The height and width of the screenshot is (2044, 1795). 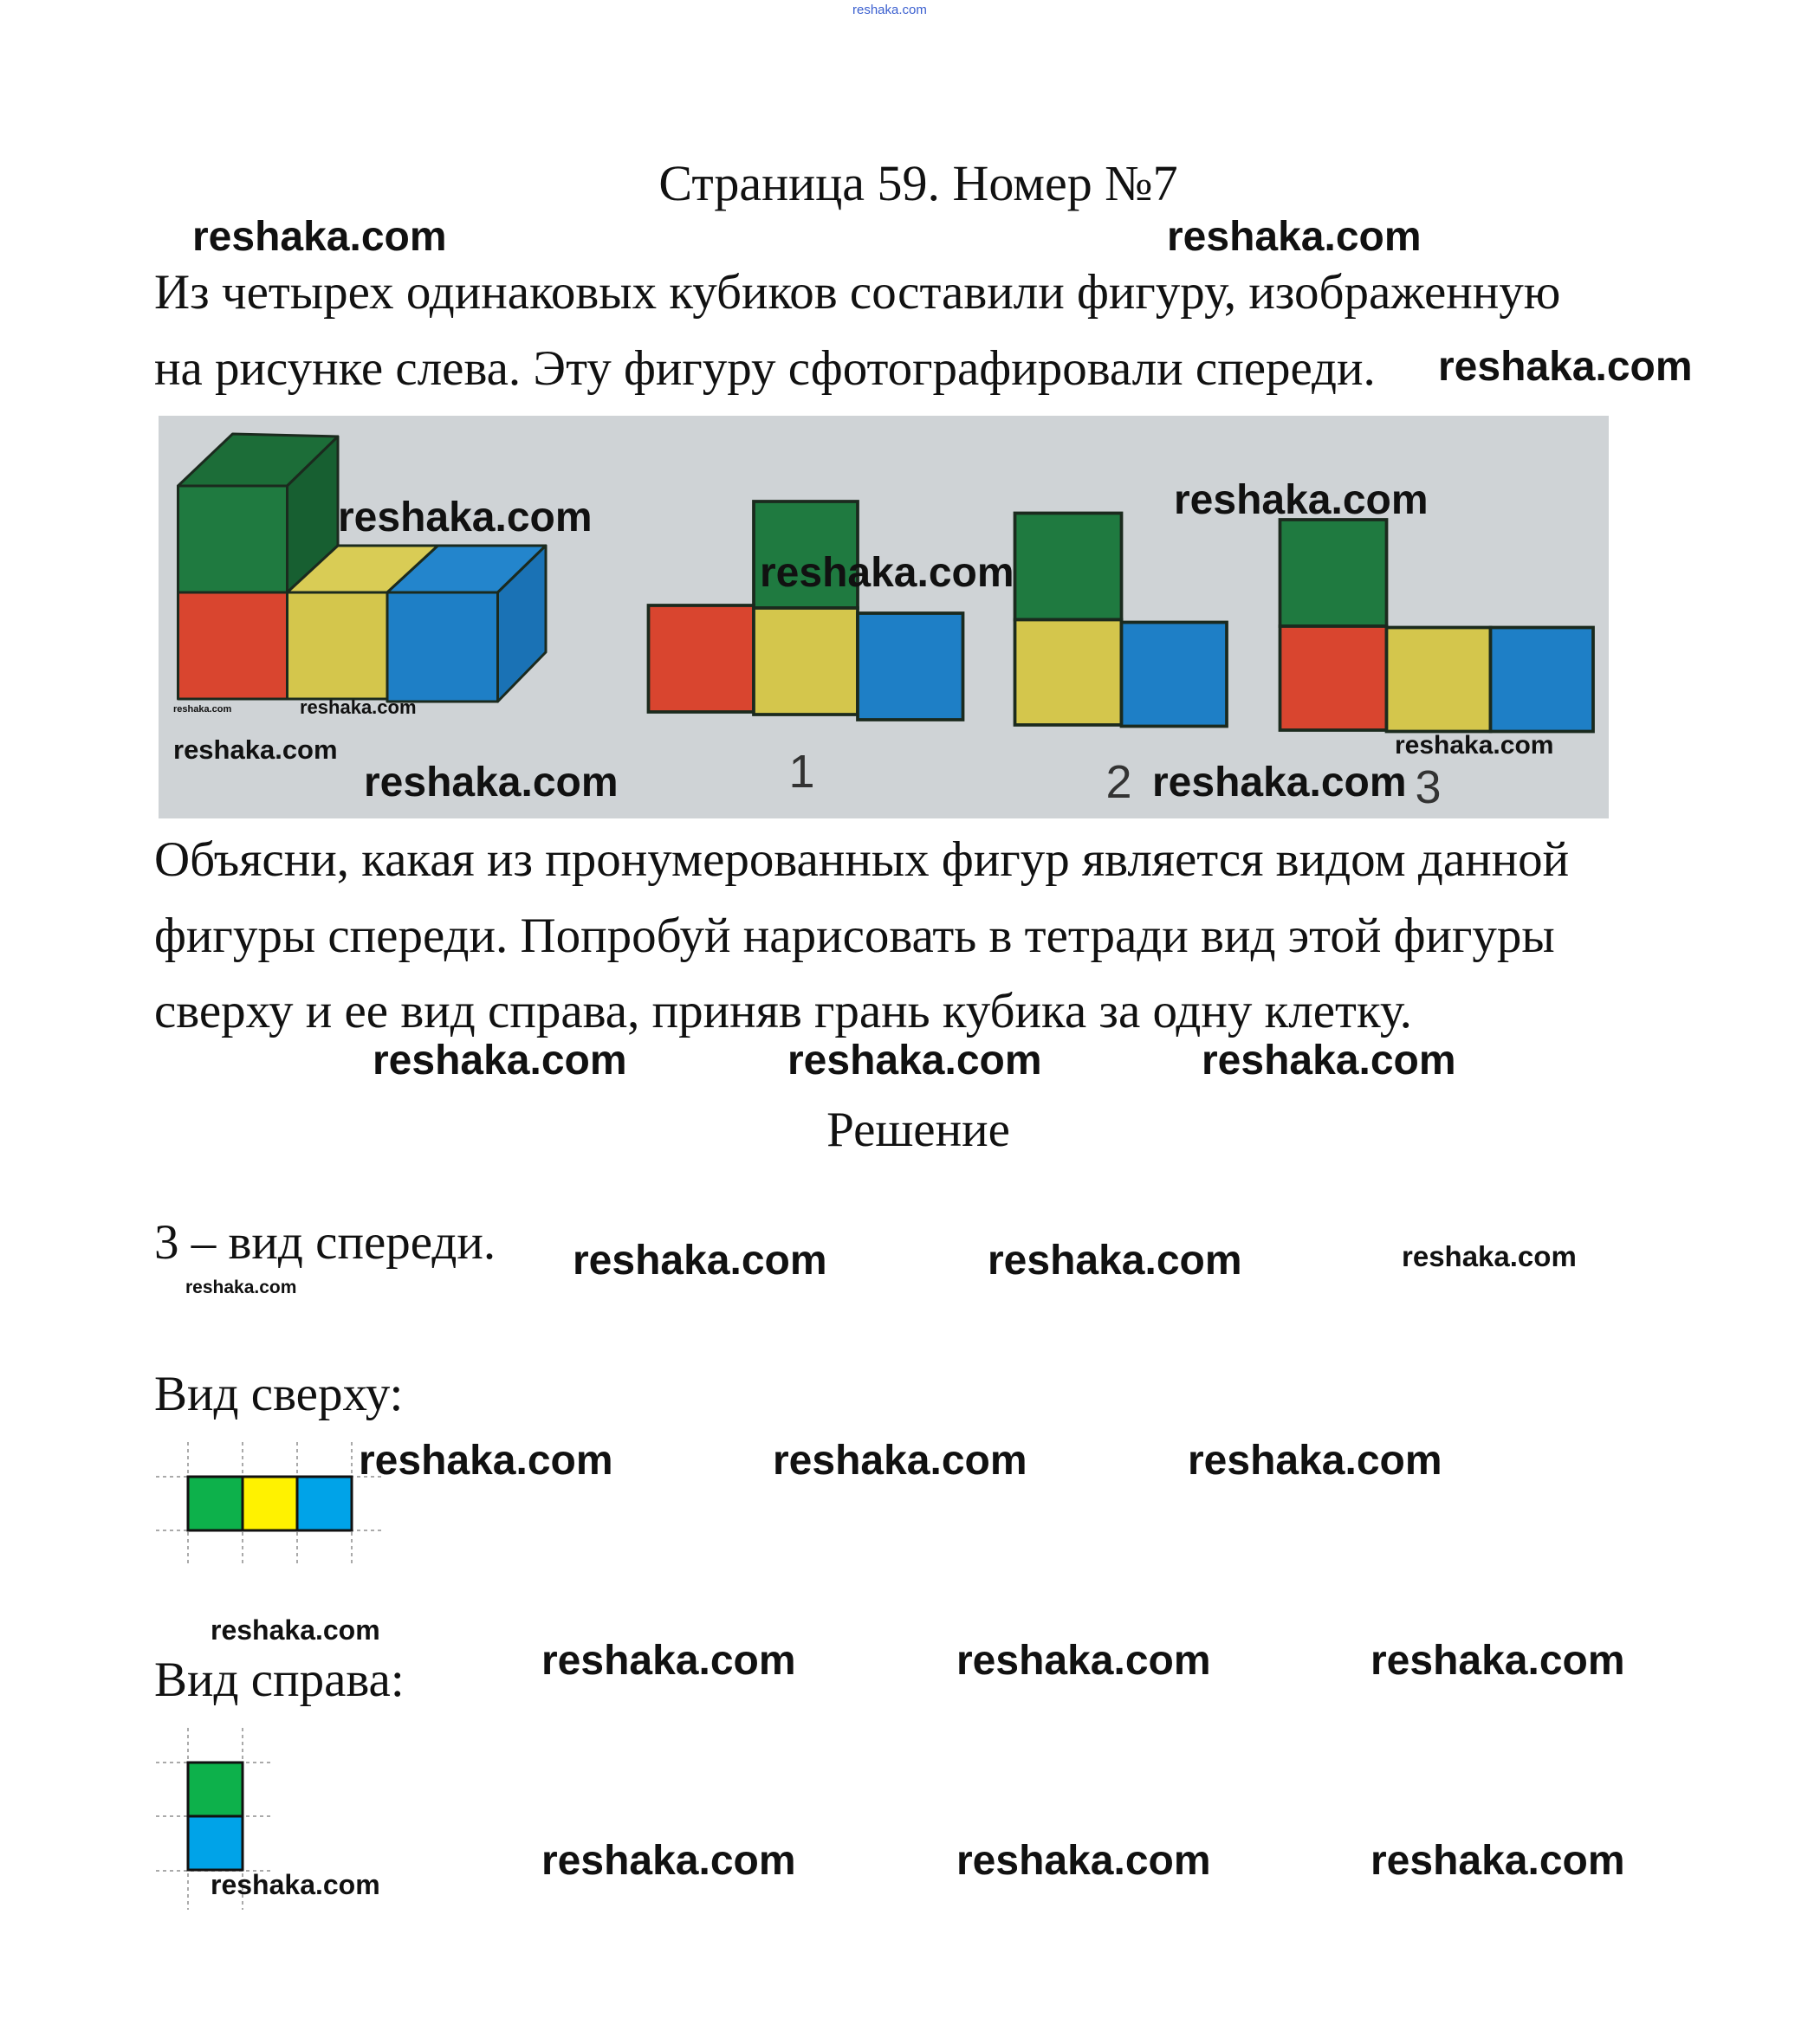 I want to click on solution-heading: Решение, so click(x=918, y=1130).